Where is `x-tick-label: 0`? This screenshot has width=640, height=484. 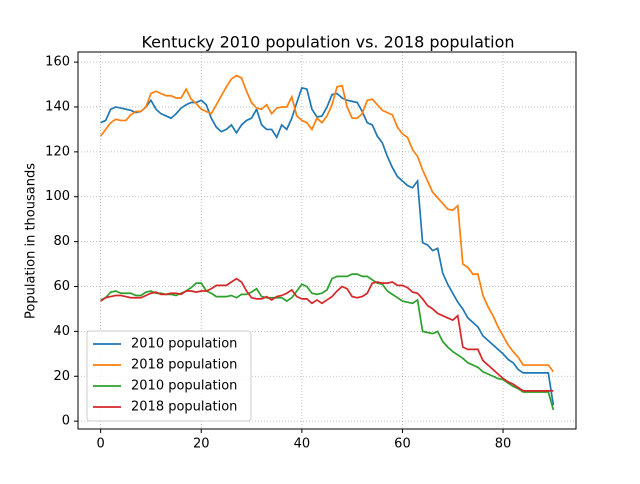
x-tick-label: 0 is located at coordinates (100, 444).